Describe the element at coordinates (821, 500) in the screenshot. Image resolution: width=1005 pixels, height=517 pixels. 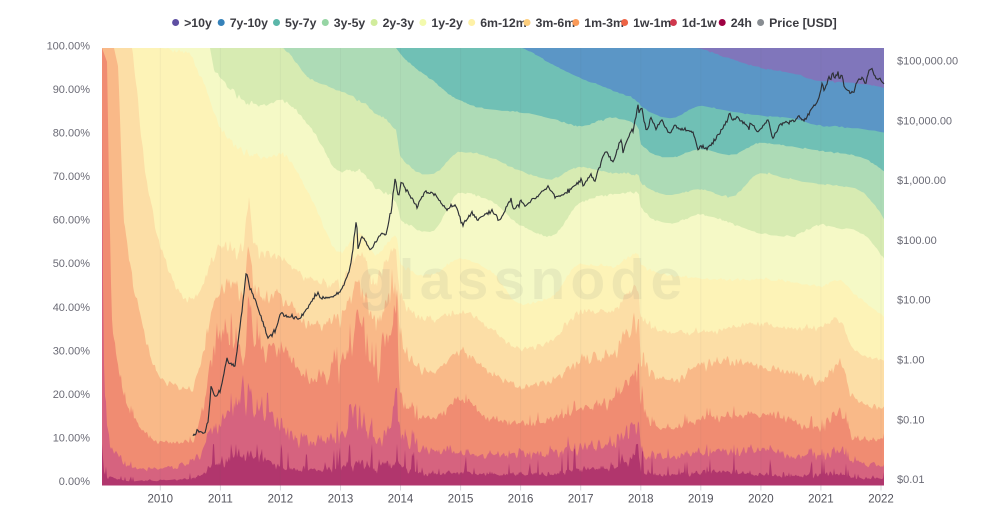
I see `svg-text: 2021` at that location.